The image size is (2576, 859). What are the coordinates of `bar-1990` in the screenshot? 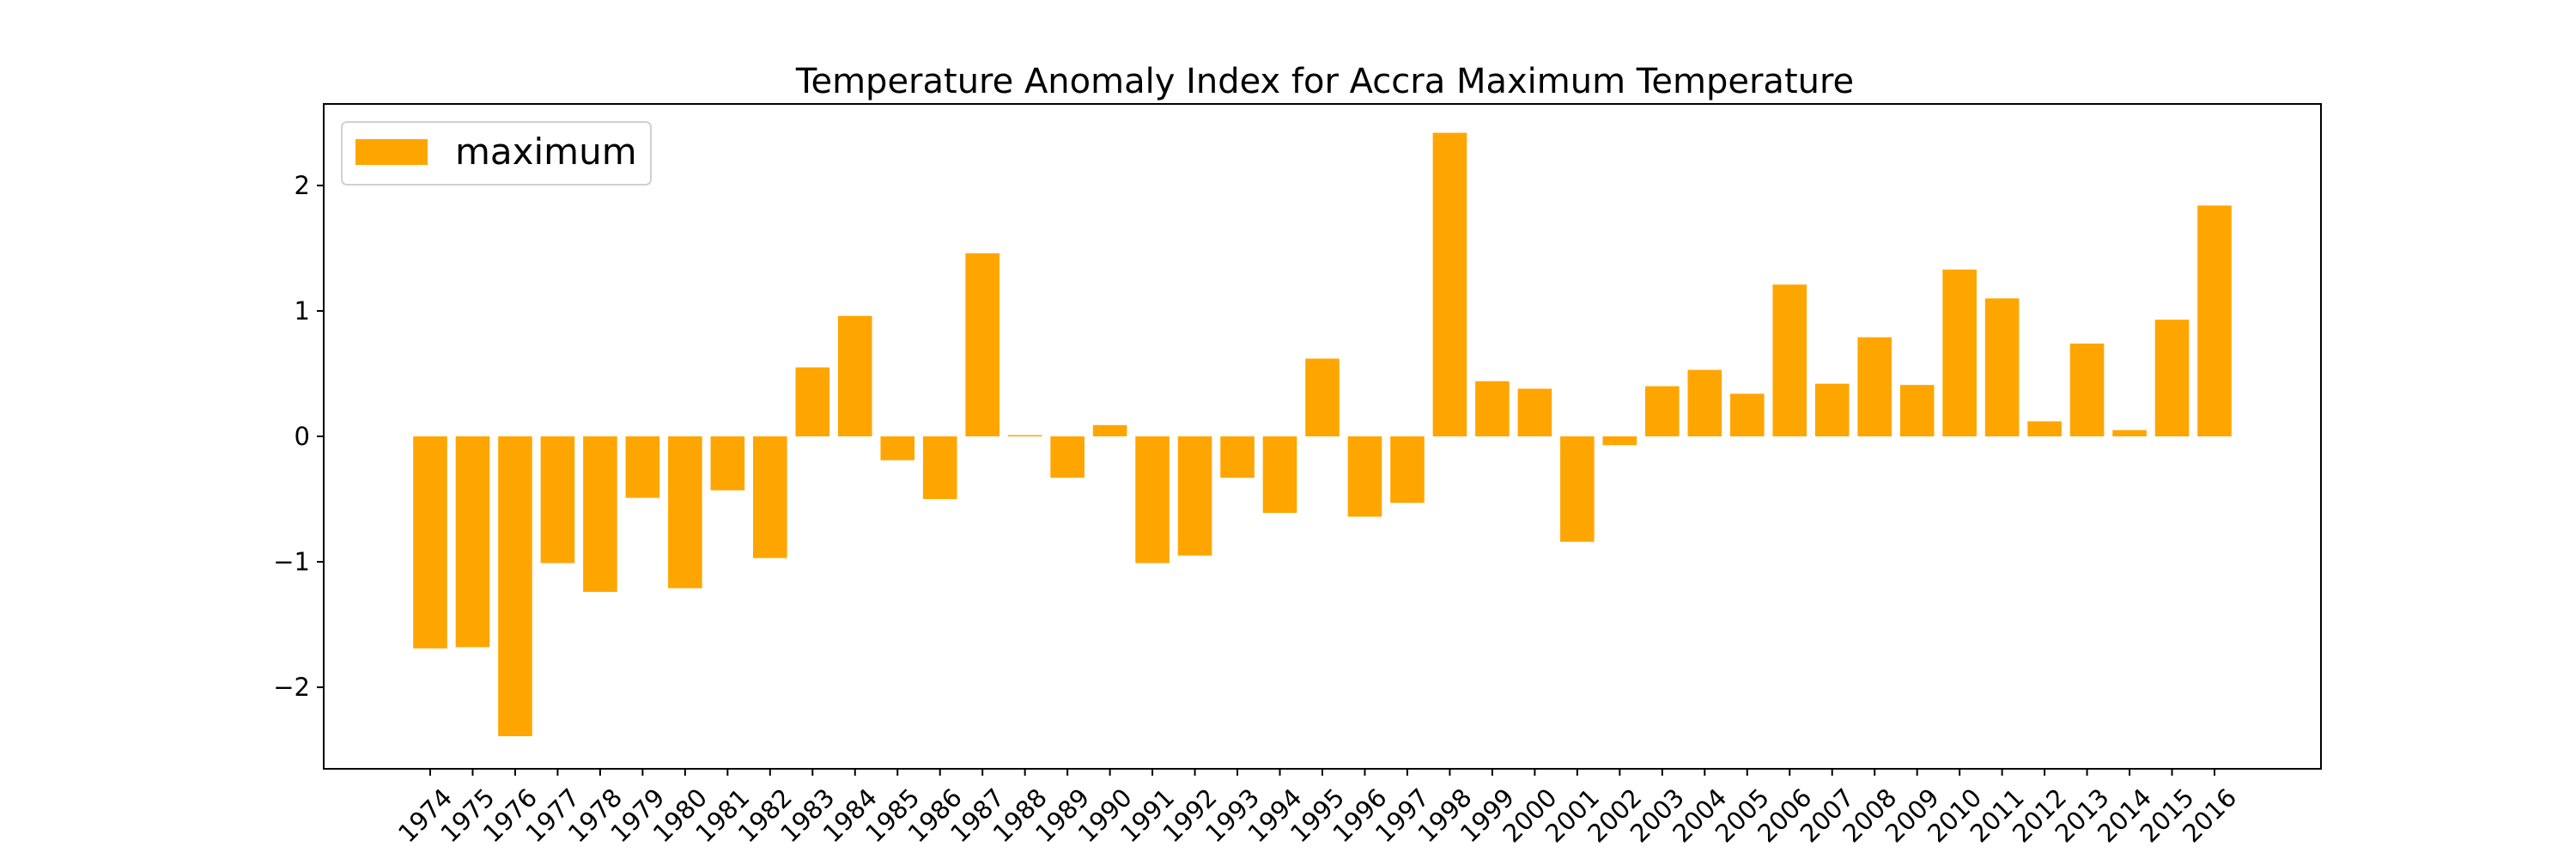 It's located at (1109, 430).